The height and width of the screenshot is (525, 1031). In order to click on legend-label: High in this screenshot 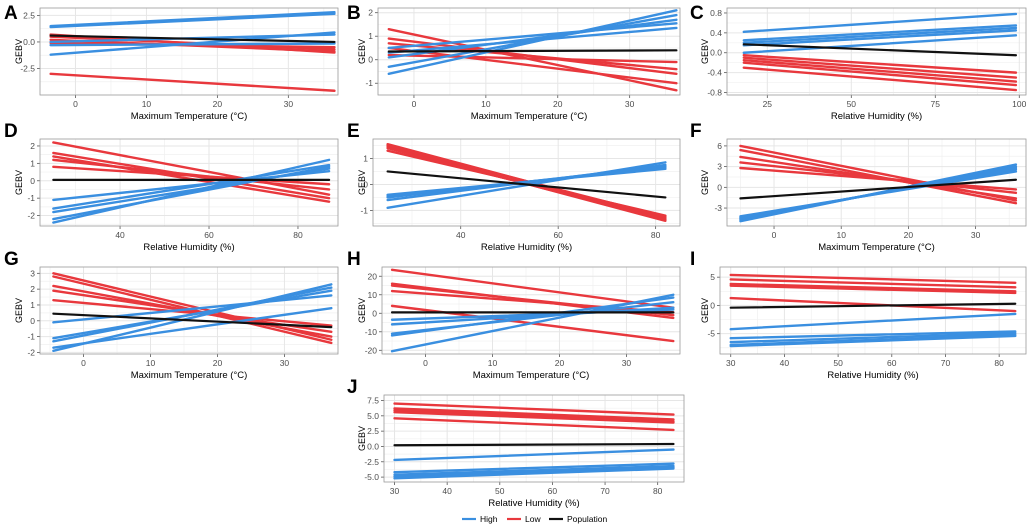, I will do `click(489, 519)`.